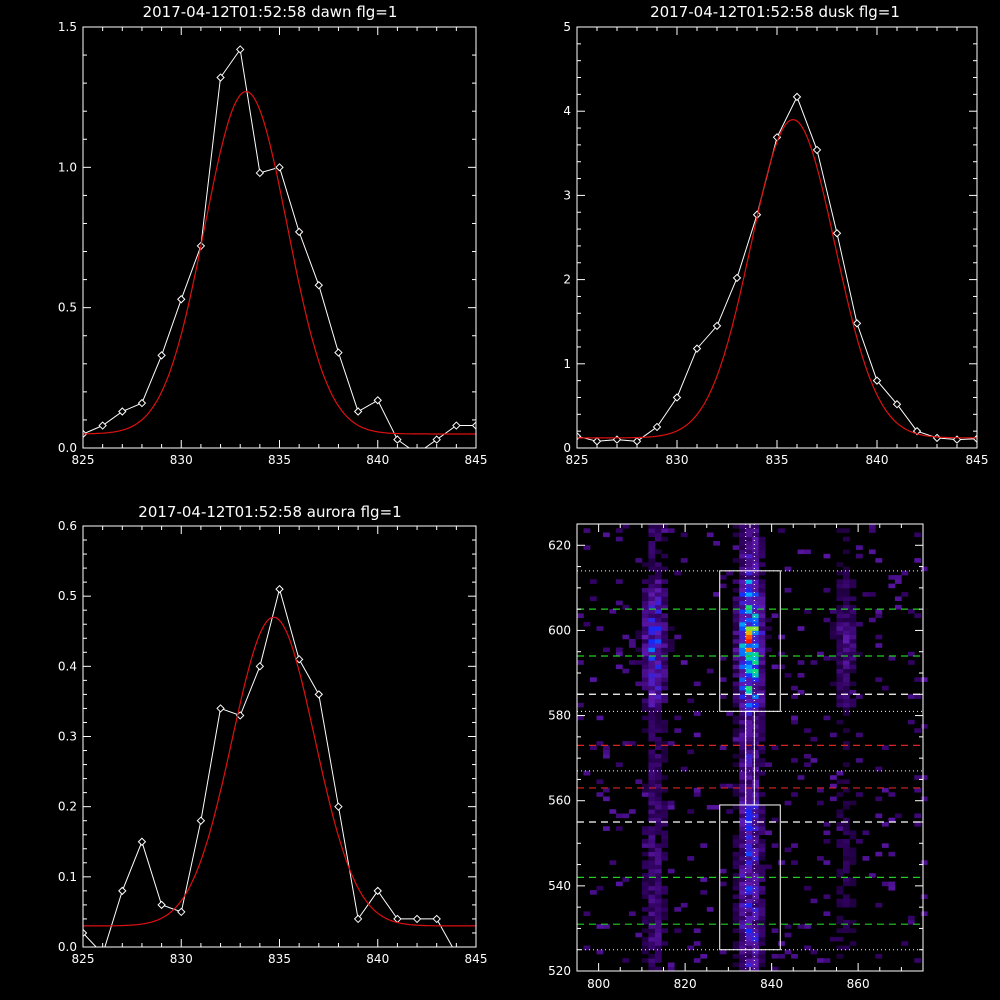 This screenshot has width=1000, height=1000. I want to click on dawn-plot-title: 2017-04-12T01:52:58 dawn flg=1, so click(270, 12).